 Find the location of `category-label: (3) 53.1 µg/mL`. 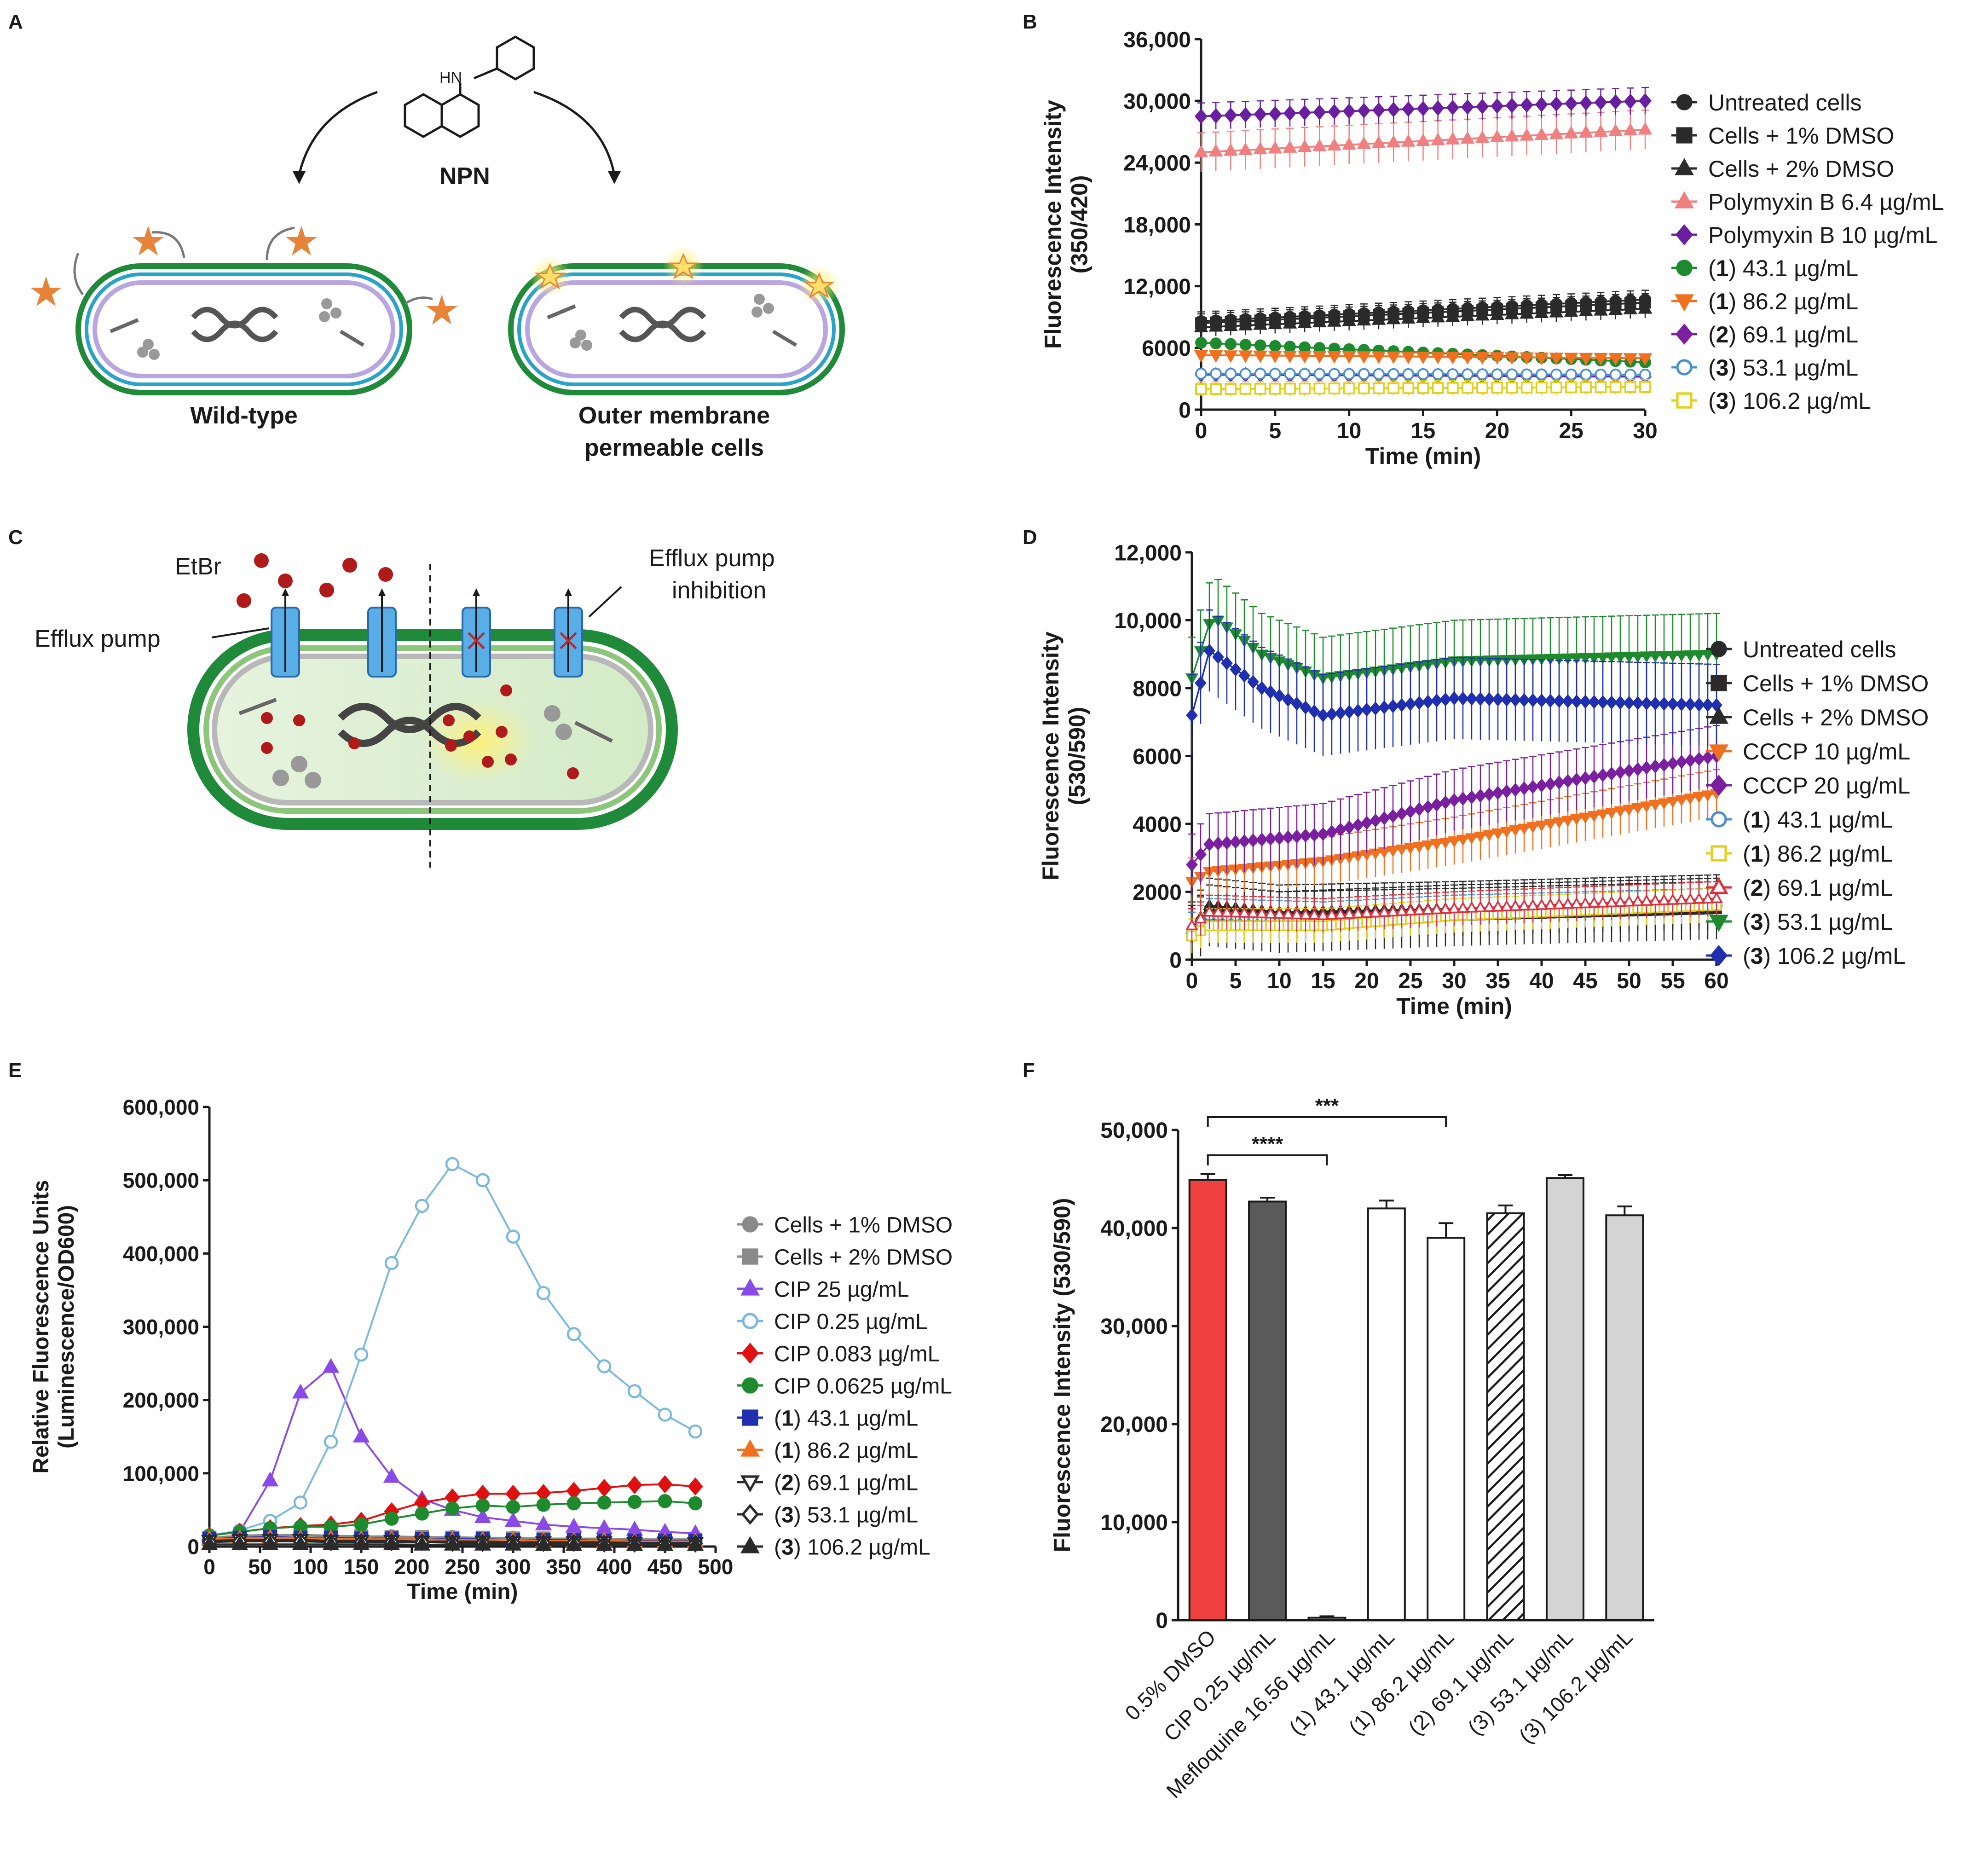

category-label: (3) 53.1 µg/mL is located at coordinates (1520, 1682).